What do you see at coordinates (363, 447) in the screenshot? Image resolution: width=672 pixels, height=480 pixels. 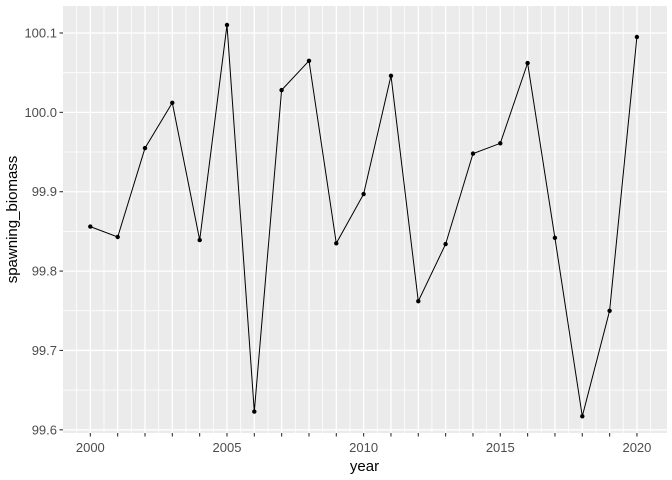 I see `x-tick-label: 2010` at bounding box center [363, 447].